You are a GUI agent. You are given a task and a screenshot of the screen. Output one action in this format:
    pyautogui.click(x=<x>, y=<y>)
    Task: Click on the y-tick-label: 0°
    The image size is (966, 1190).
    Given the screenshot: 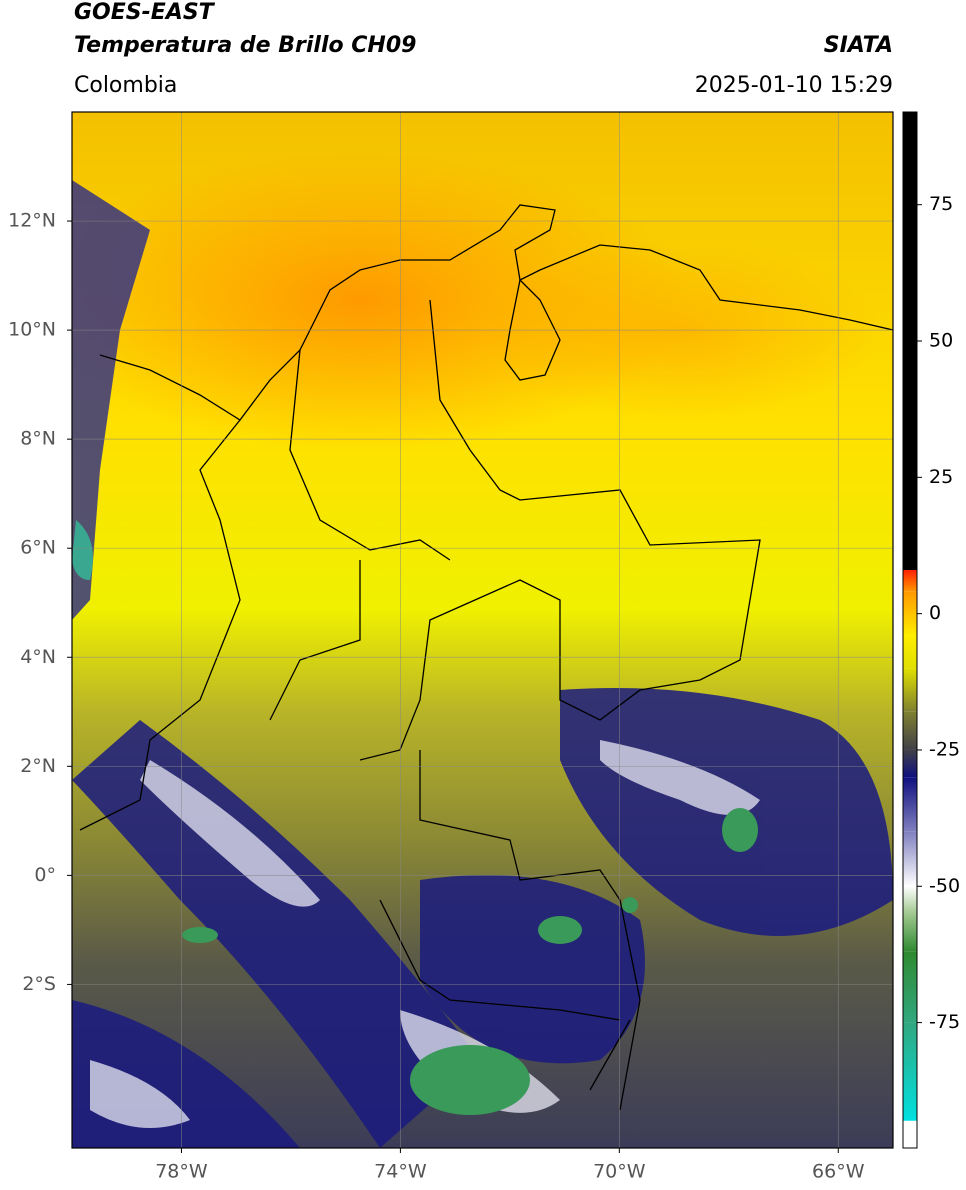 What is the action you would take?
    pyautogui.click(x=45, y=875)
    